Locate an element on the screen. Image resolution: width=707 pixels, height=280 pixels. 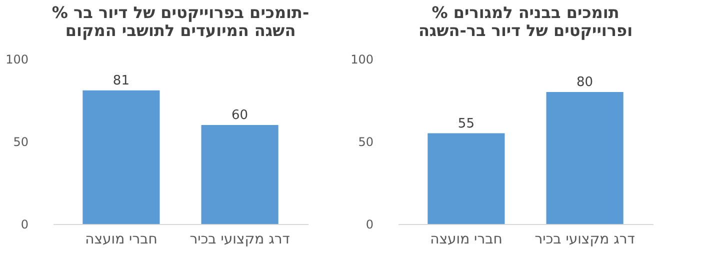
data-label: 80 is located at coordinates (585, 82).